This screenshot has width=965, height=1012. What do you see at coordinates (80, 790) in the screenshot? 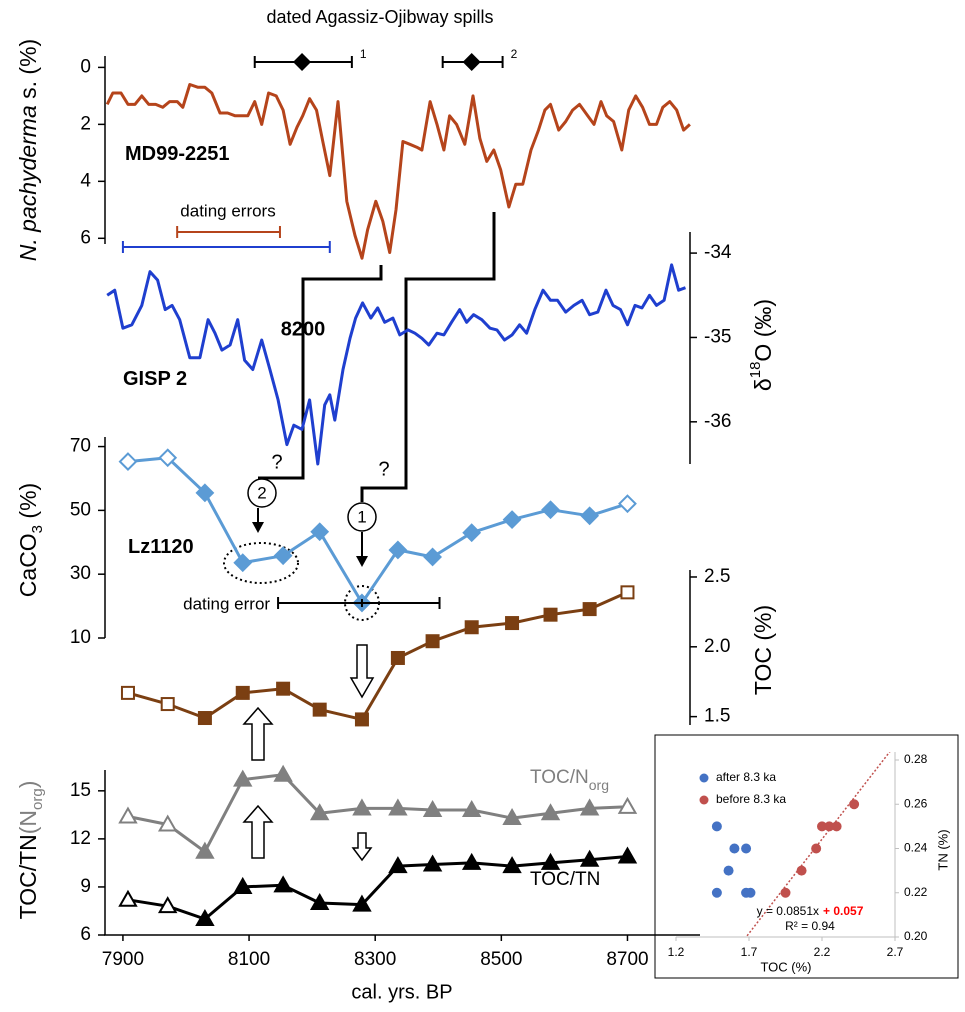
I see `y-tick-label: 15` at bounding box center [80, 790].